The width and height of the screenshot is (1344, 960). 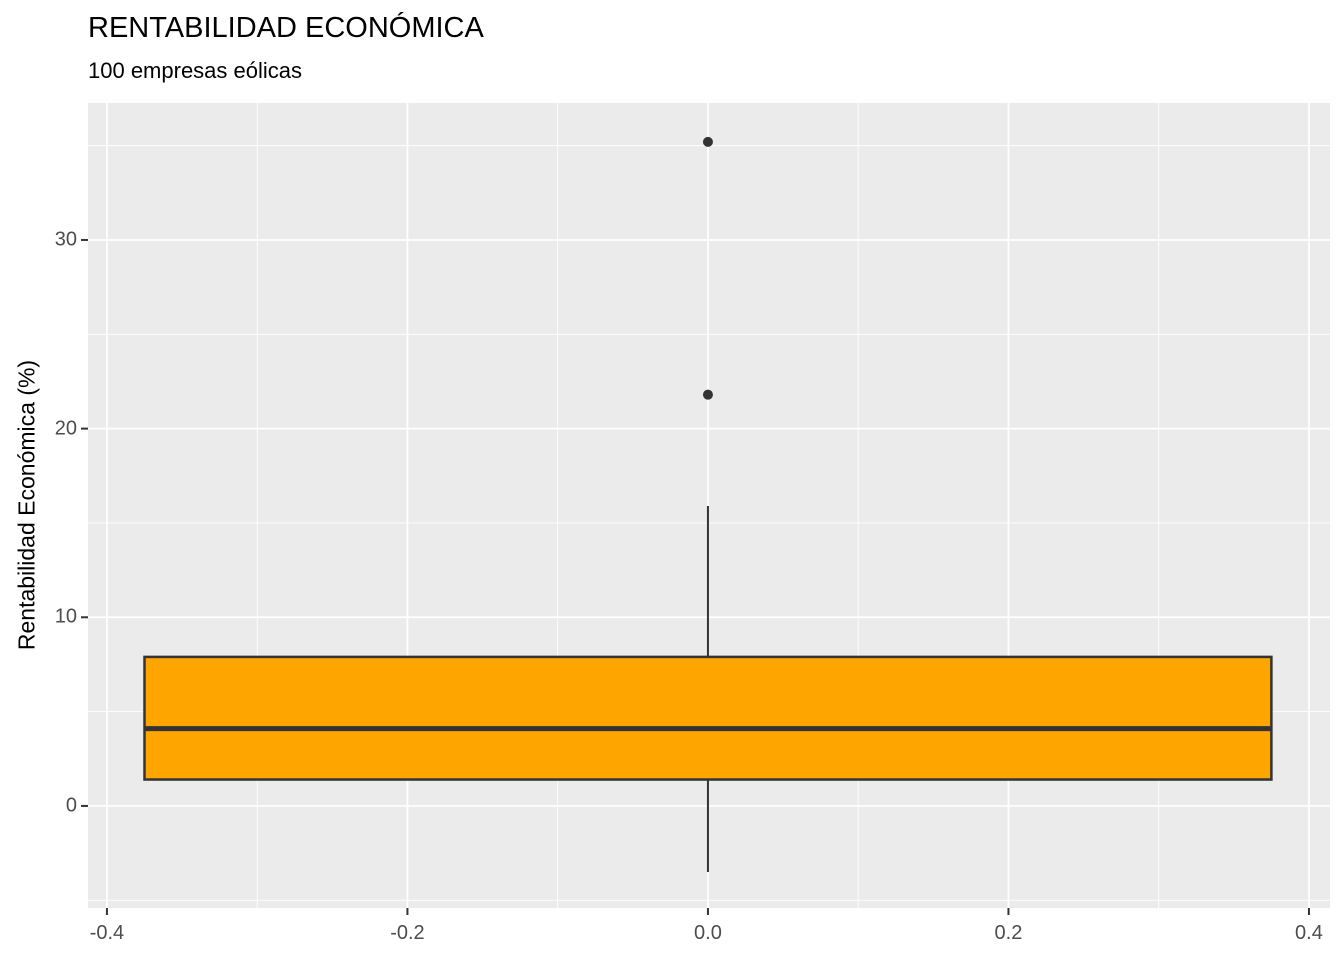 I want to click on x-tick-label: 0.4, so click(x=1309, y=933).